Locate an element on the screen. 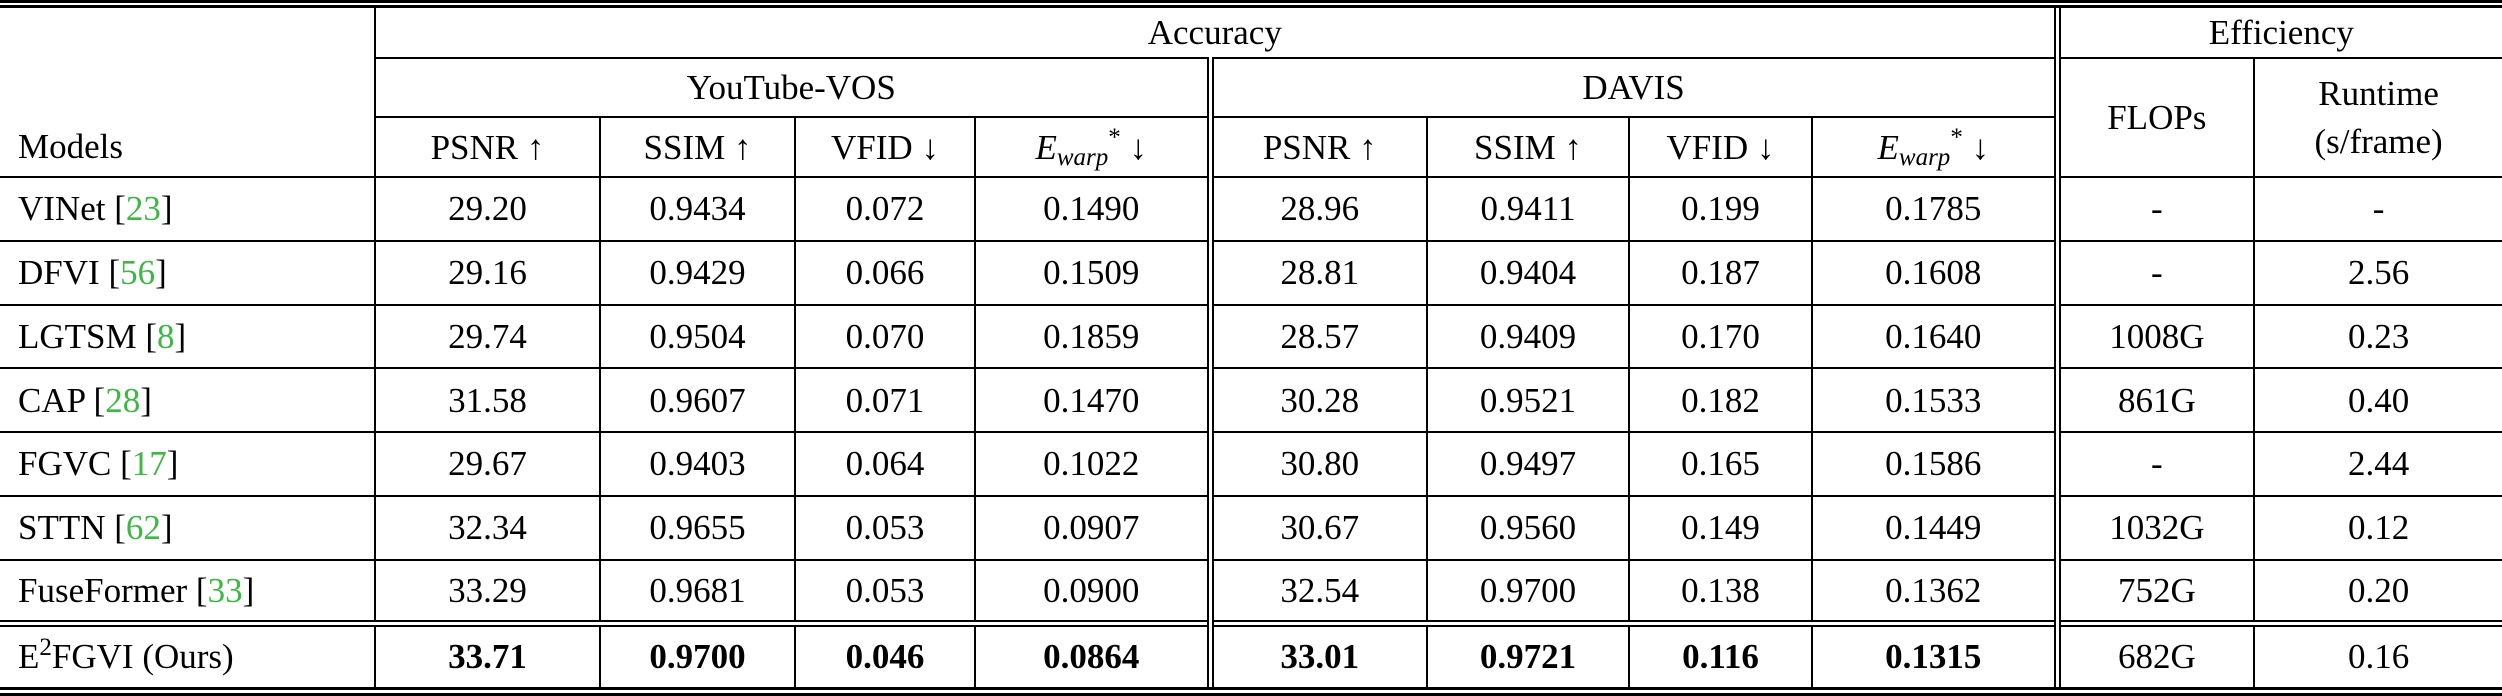 The width and height of the screenshot is (2502, 696). flops-value: 682G is located at coordinates (2154, 657).